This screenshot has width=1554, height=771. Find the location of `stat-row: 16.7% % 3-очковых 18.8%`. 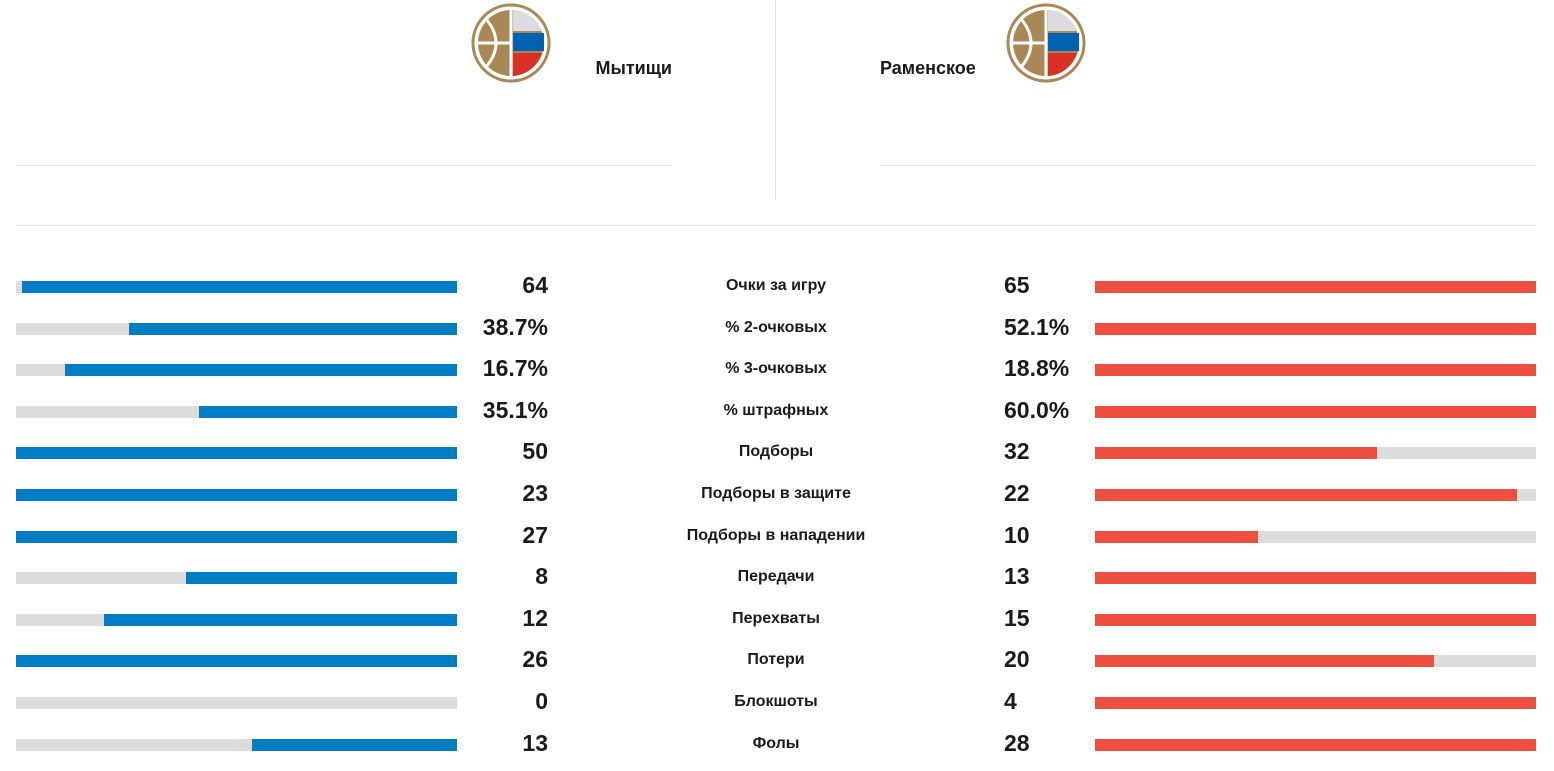

stat-row: 16.7% % 3-очковых 18.8% is located at coordinates (777, 370).